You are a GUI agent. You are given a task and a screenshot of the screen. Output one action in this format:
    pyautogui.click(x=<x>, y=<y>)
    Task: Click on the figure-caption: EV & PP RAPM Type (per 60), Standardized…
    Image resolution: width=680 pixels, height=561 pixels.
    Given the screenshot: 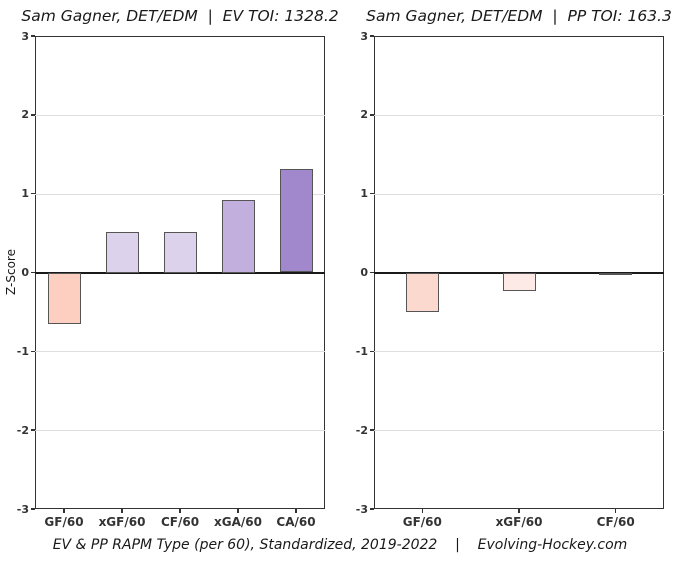 What is the action you would take?
    pyautogui.click(x=340, y=545)
    